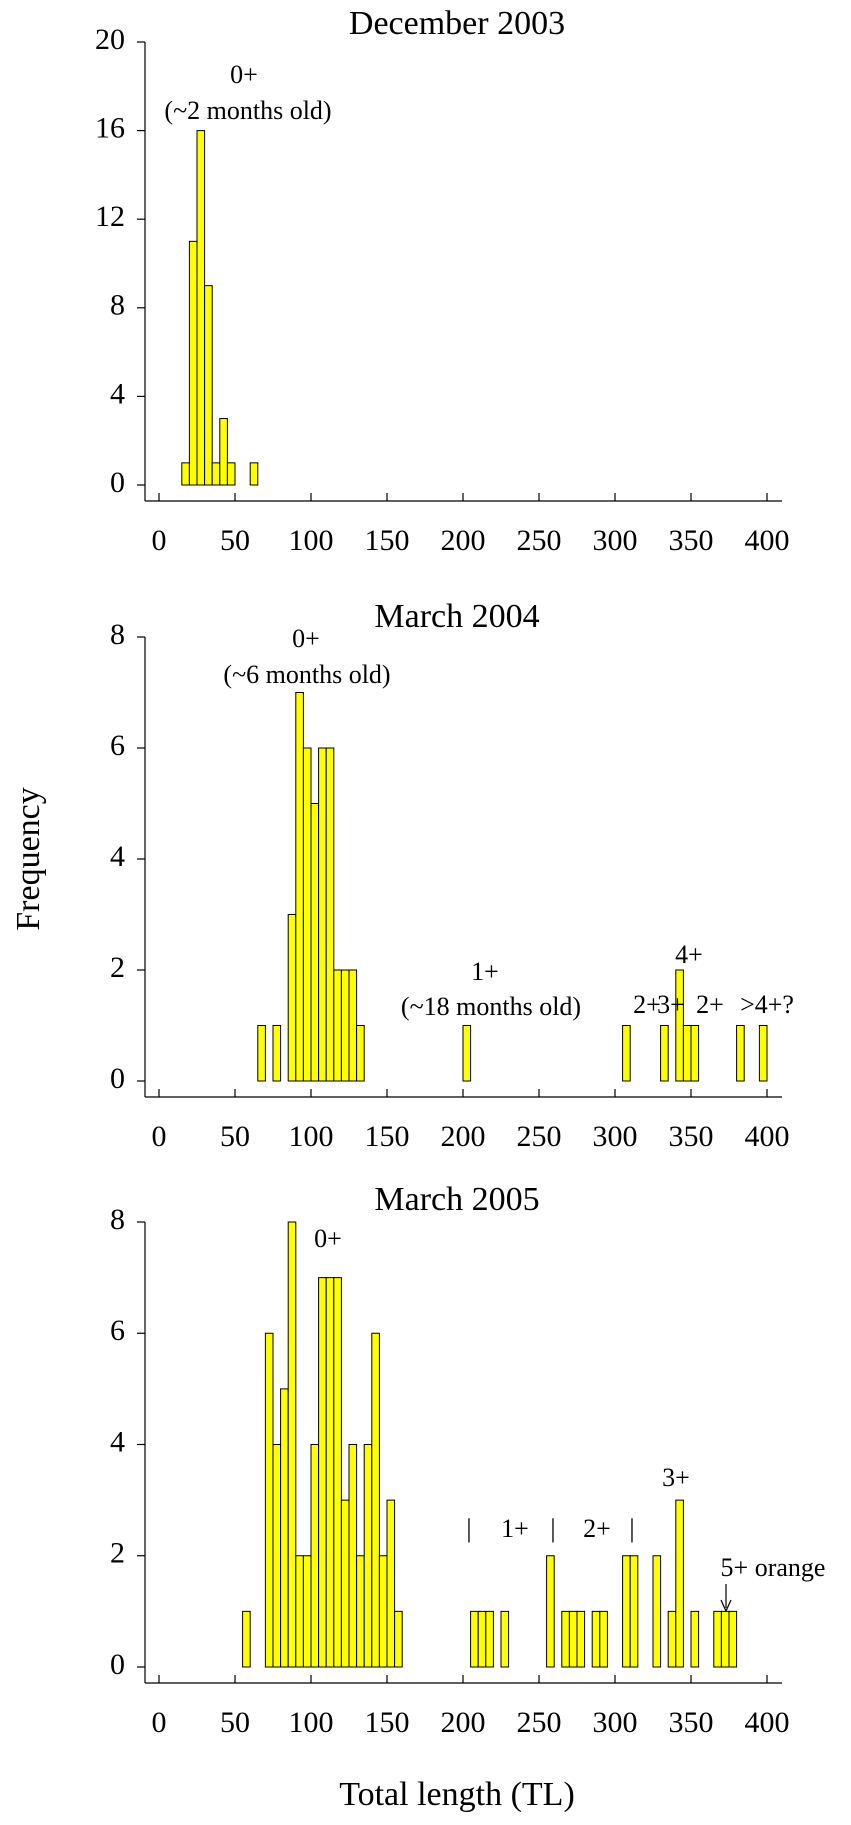 The height and width of the screenshot is (1825, 851). I want to click on x-axis-label: Total length (TL), so click(457, 1794).